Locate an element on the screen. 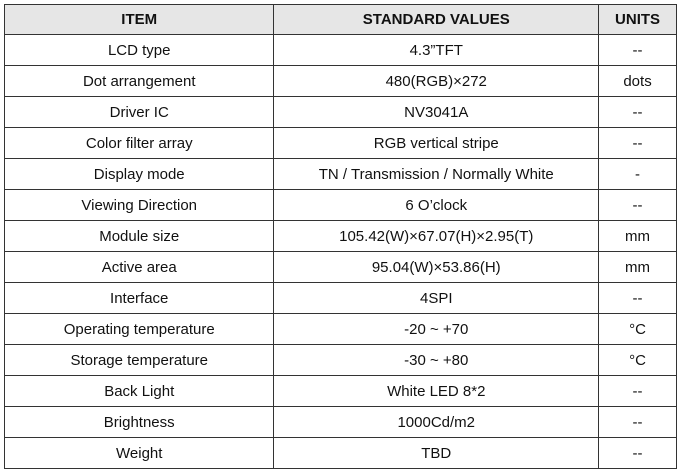  value-cell: 95.04(W)×53.86(H) is located at coordinates (436, 267).